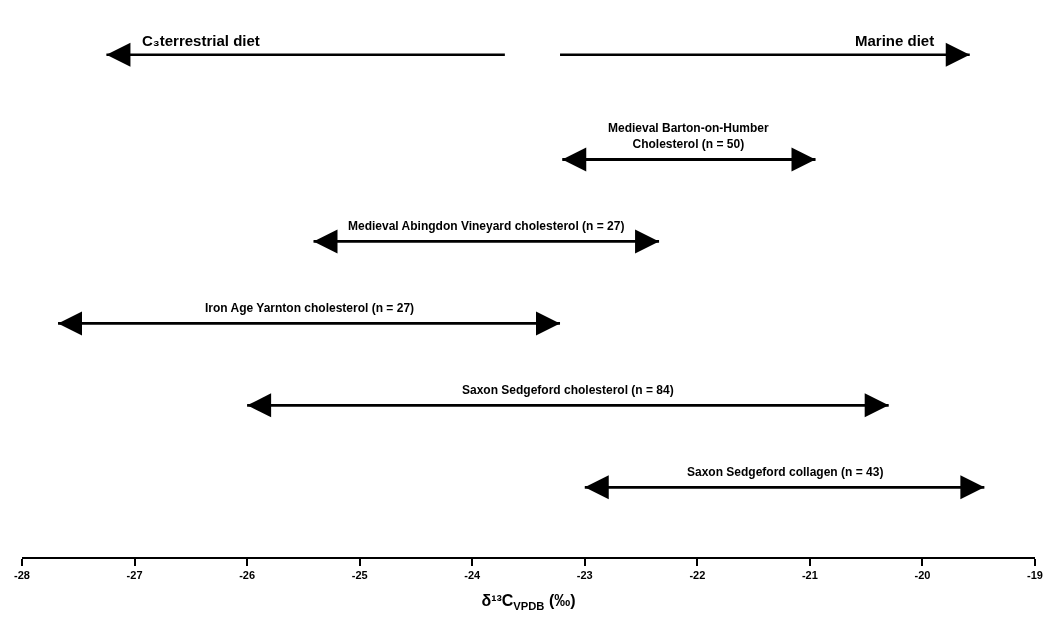 This screenshot has height=637, width=1057. I want to click on x-tick-label: -22, so click(697, 575).